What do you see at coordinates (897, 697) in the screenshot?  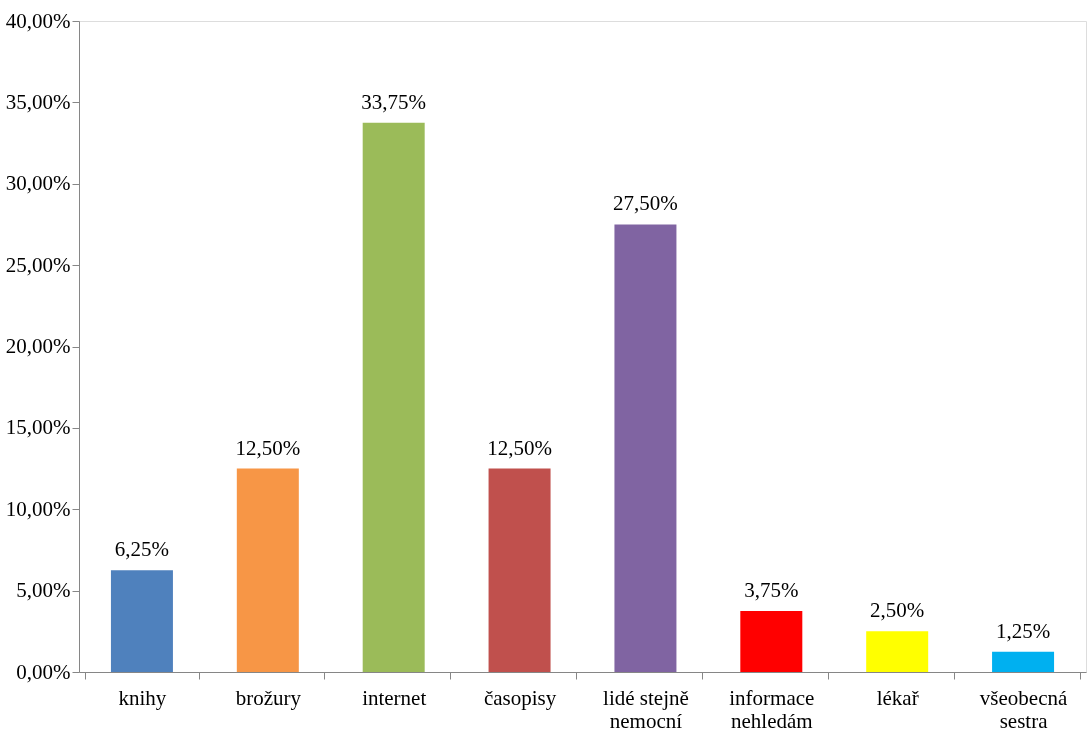 I see `x-tick-label: lékař` at bounding box center [897, 697].